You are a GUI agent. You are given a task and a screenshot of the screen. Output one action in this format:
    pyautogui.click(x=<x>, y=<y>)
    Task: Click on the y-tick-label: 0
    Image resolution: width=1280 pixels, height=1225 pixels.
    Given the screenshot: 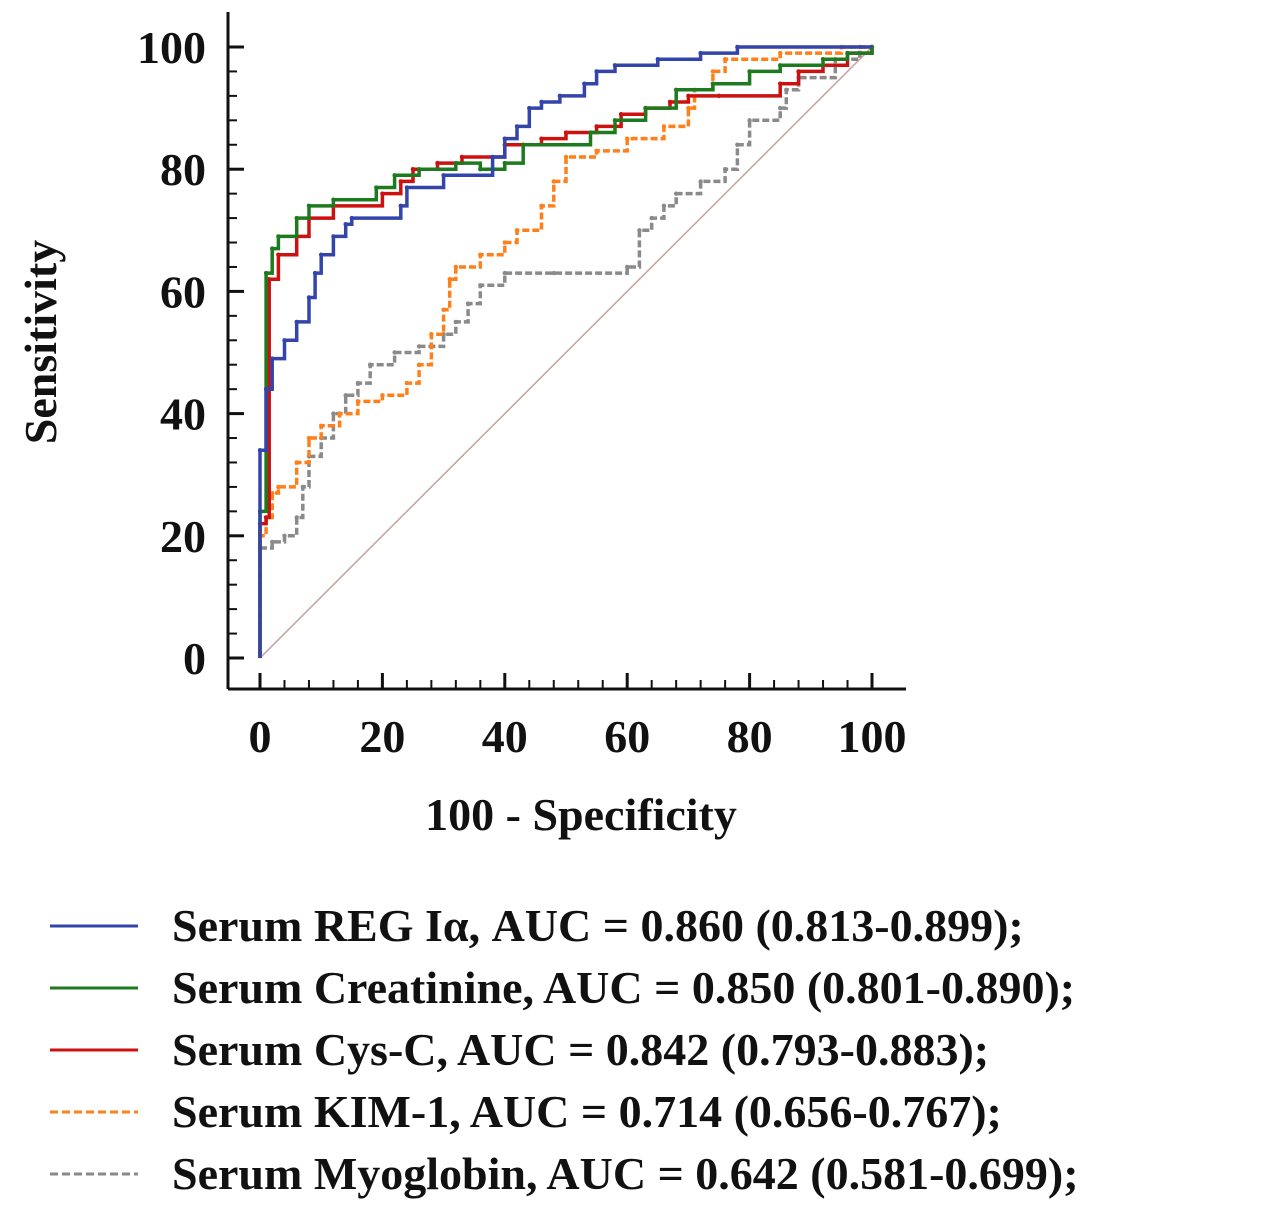 What is the action you would take?
    pyautogui.click(x=194, y=658)
    